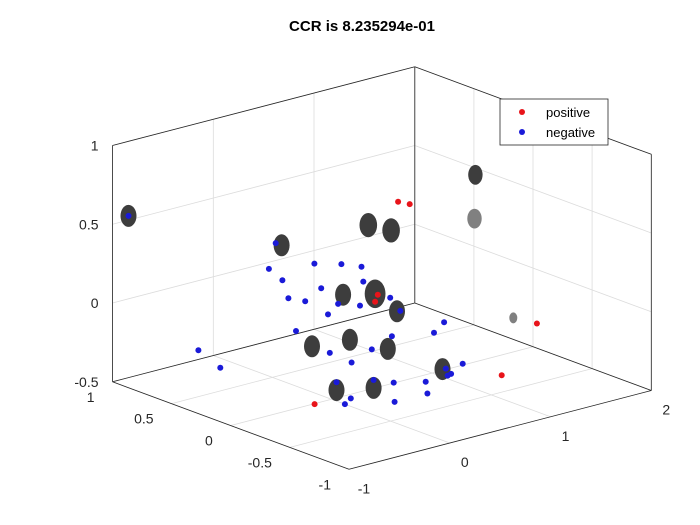 Image resolution: width=700 pixels, height=525 pixels. I want to click on x-tick-label: 0, so click(465, 462).